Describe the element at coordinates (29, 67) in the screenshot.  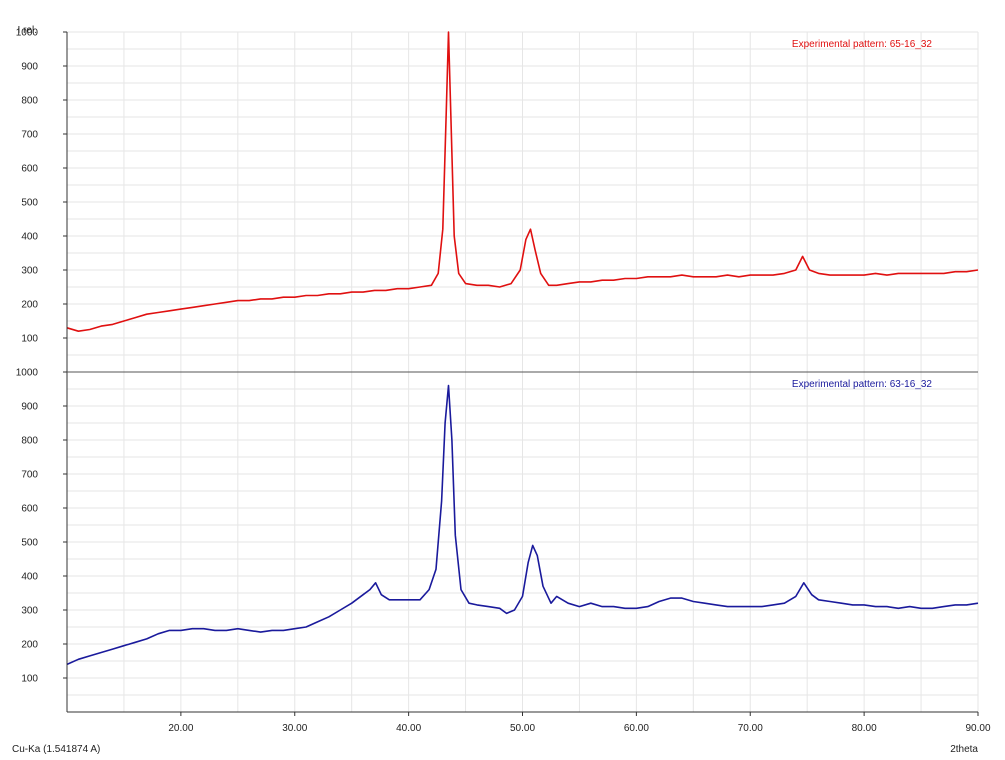
I see `y-tick-label-top: 900` at that location.